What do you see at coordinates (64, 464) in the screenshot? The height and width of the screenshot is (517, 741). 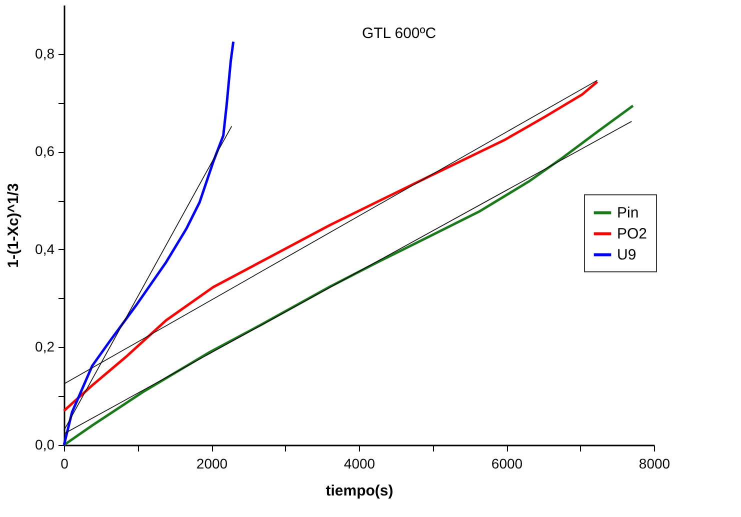 I see `x-tick-label: 0` at bounding box center [64, 464].